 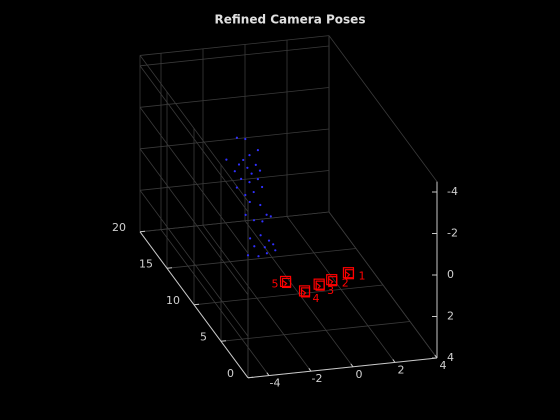 What do you see at coordinates (452, 233) in the screenshot?
I see `z-tick-label: -2` at bounding box center [452, 233].